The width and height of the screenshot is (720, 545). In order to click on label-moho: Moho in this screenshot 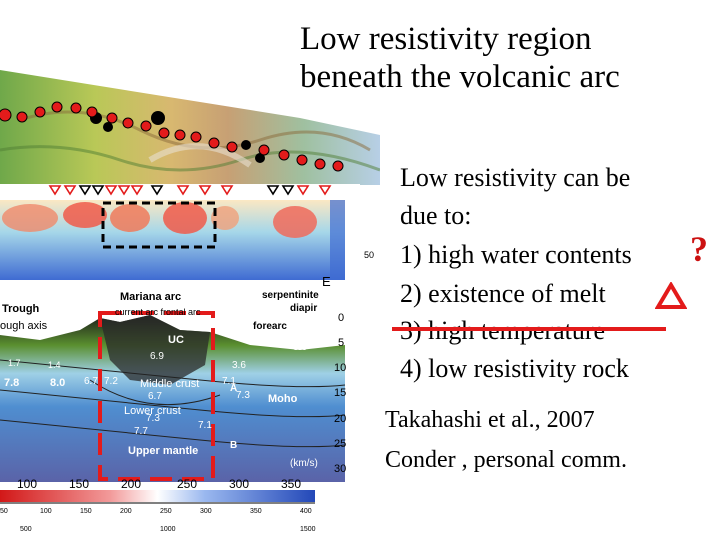, I will do `click(283, 399)`.